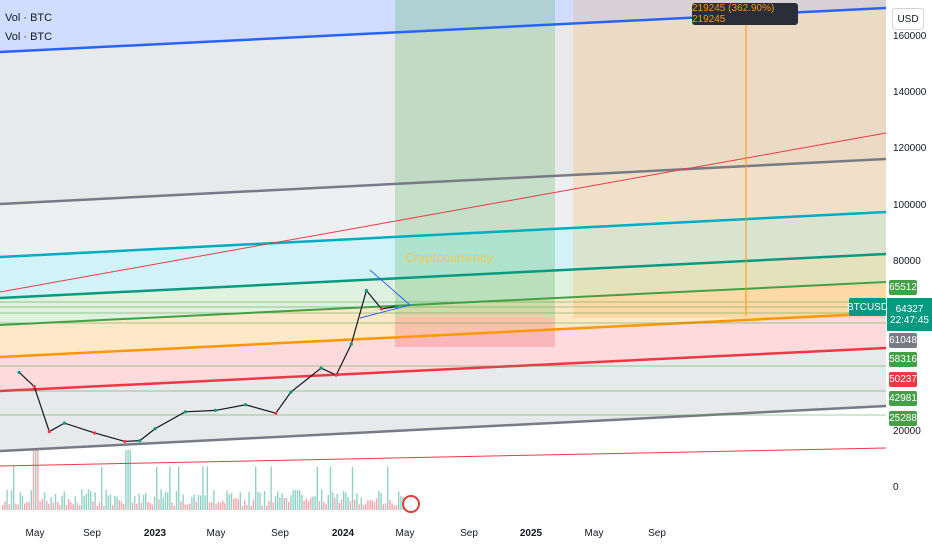 This screenshot has height=555, width=932. Describe the element at coordinates (343, 533) in the screenshot. I see `x-tick-label: 2024` at that location.